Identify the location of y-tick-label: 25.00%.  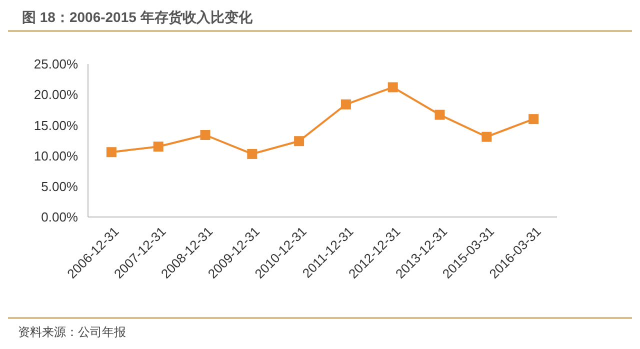
(56, 64).